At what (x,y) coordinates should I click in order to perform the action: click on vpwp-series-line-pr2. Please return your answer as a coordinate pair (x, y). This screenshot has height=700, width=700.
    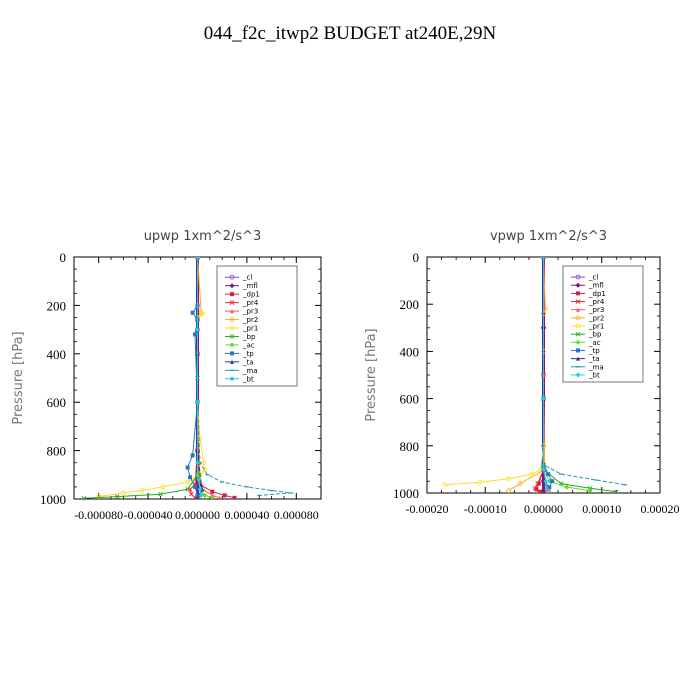
    Looking at the image, I should click on (527, 374).